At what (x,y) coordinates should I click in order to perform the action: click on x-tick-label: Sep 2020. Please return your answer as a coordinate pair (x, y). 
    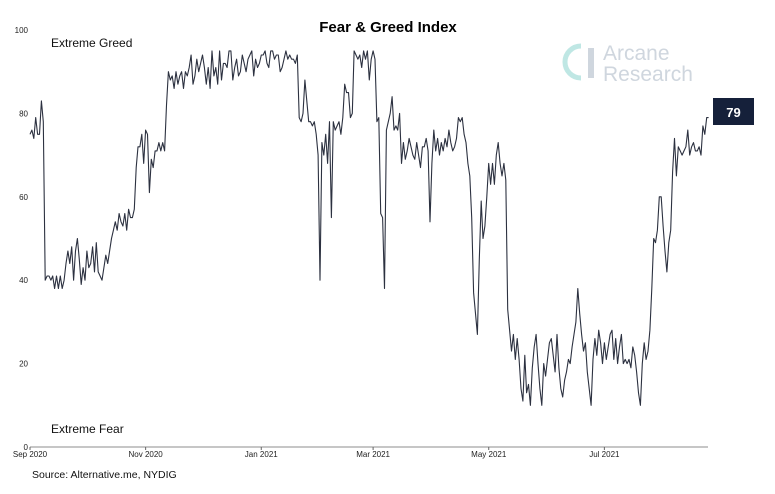
    Looking at the image, I should click on (30, 454).